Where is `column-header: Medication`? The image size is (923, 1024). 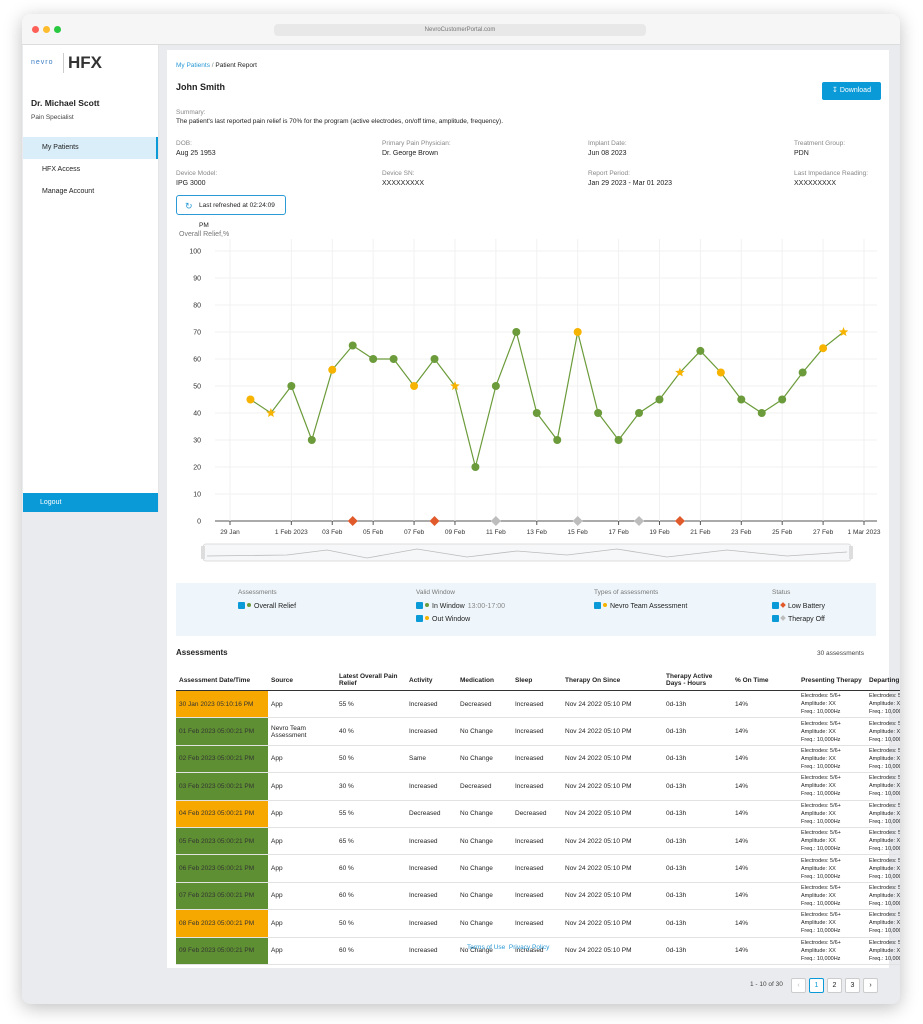
column-header: Medication is located at coordinates (484, 680).